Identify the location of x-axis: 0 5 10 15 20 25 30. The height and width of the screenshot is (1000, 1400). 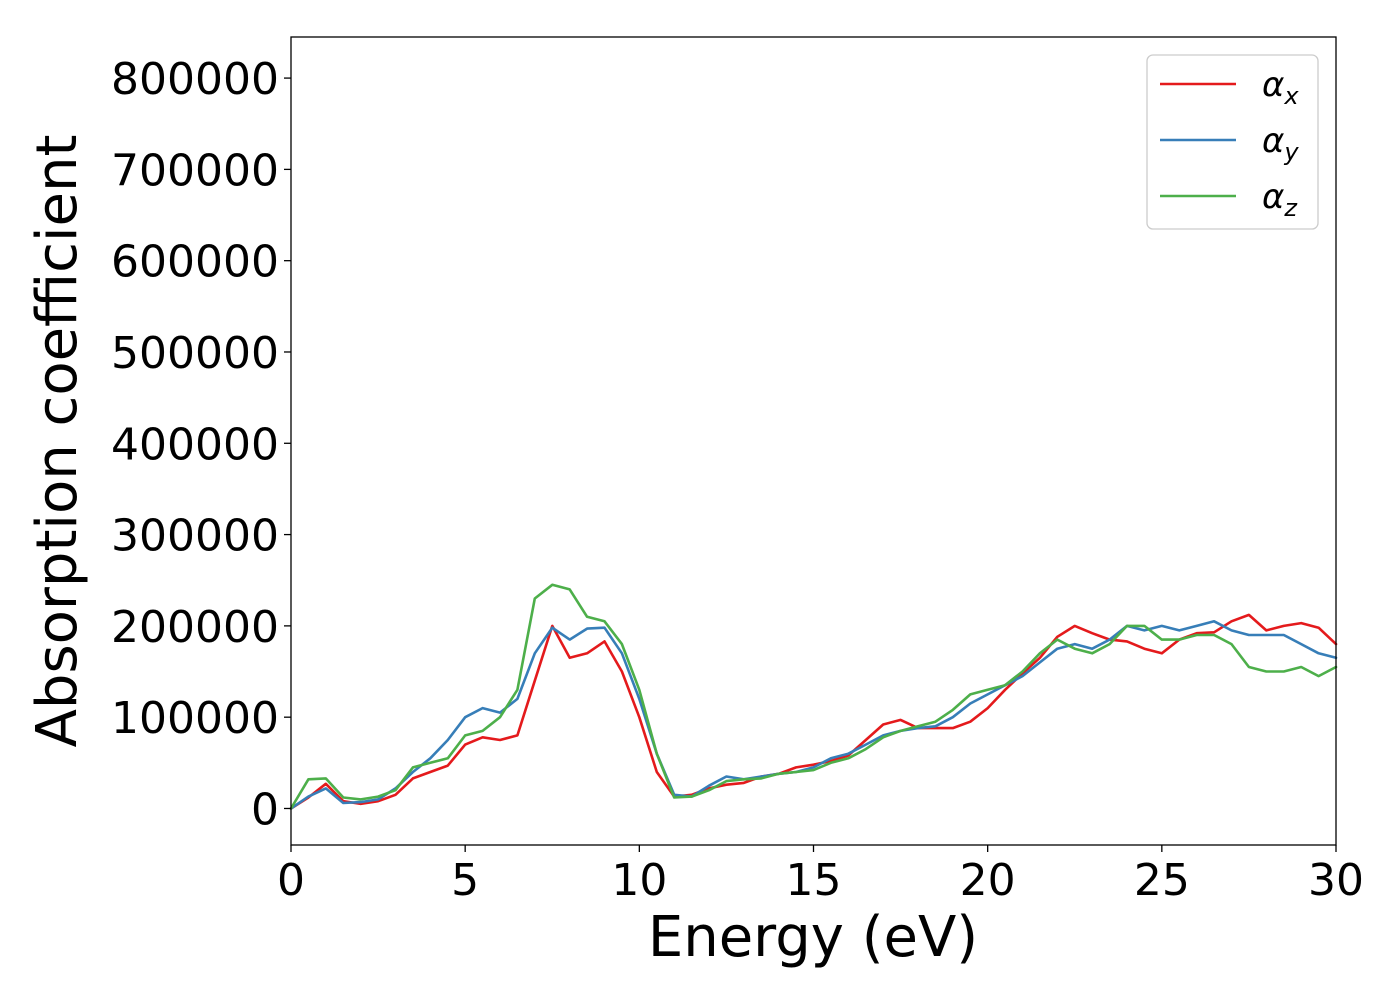
(820, 875).